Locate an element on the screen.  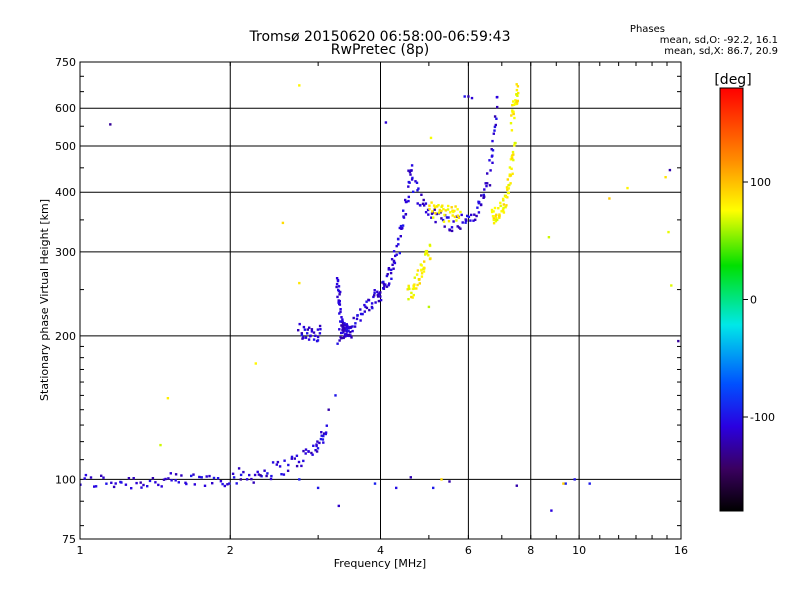
colorbar-ticks: 100 0 -100 is located at coordinates (759, 300).